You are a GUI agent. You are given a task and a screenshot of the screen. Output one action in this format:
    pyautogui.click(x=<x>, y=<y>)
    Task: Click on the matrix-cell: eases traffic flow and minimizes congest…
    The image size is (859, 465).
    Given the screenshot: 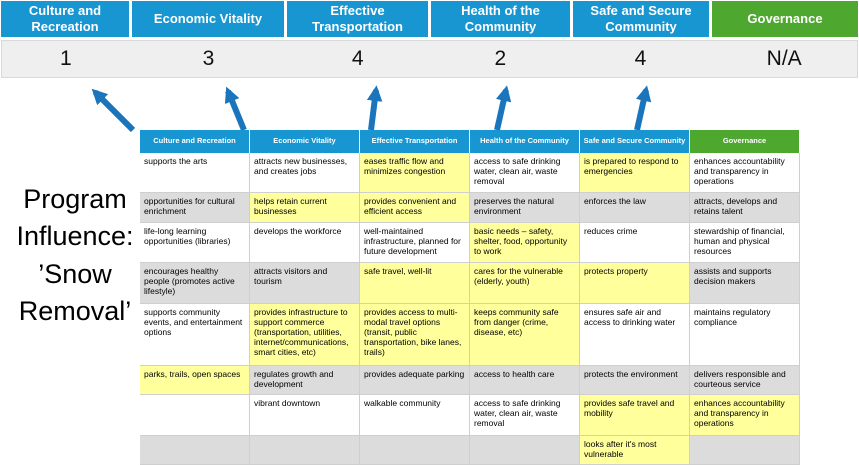 What is the action you would take?
    pyautogui.click(x=415, y=173)
    